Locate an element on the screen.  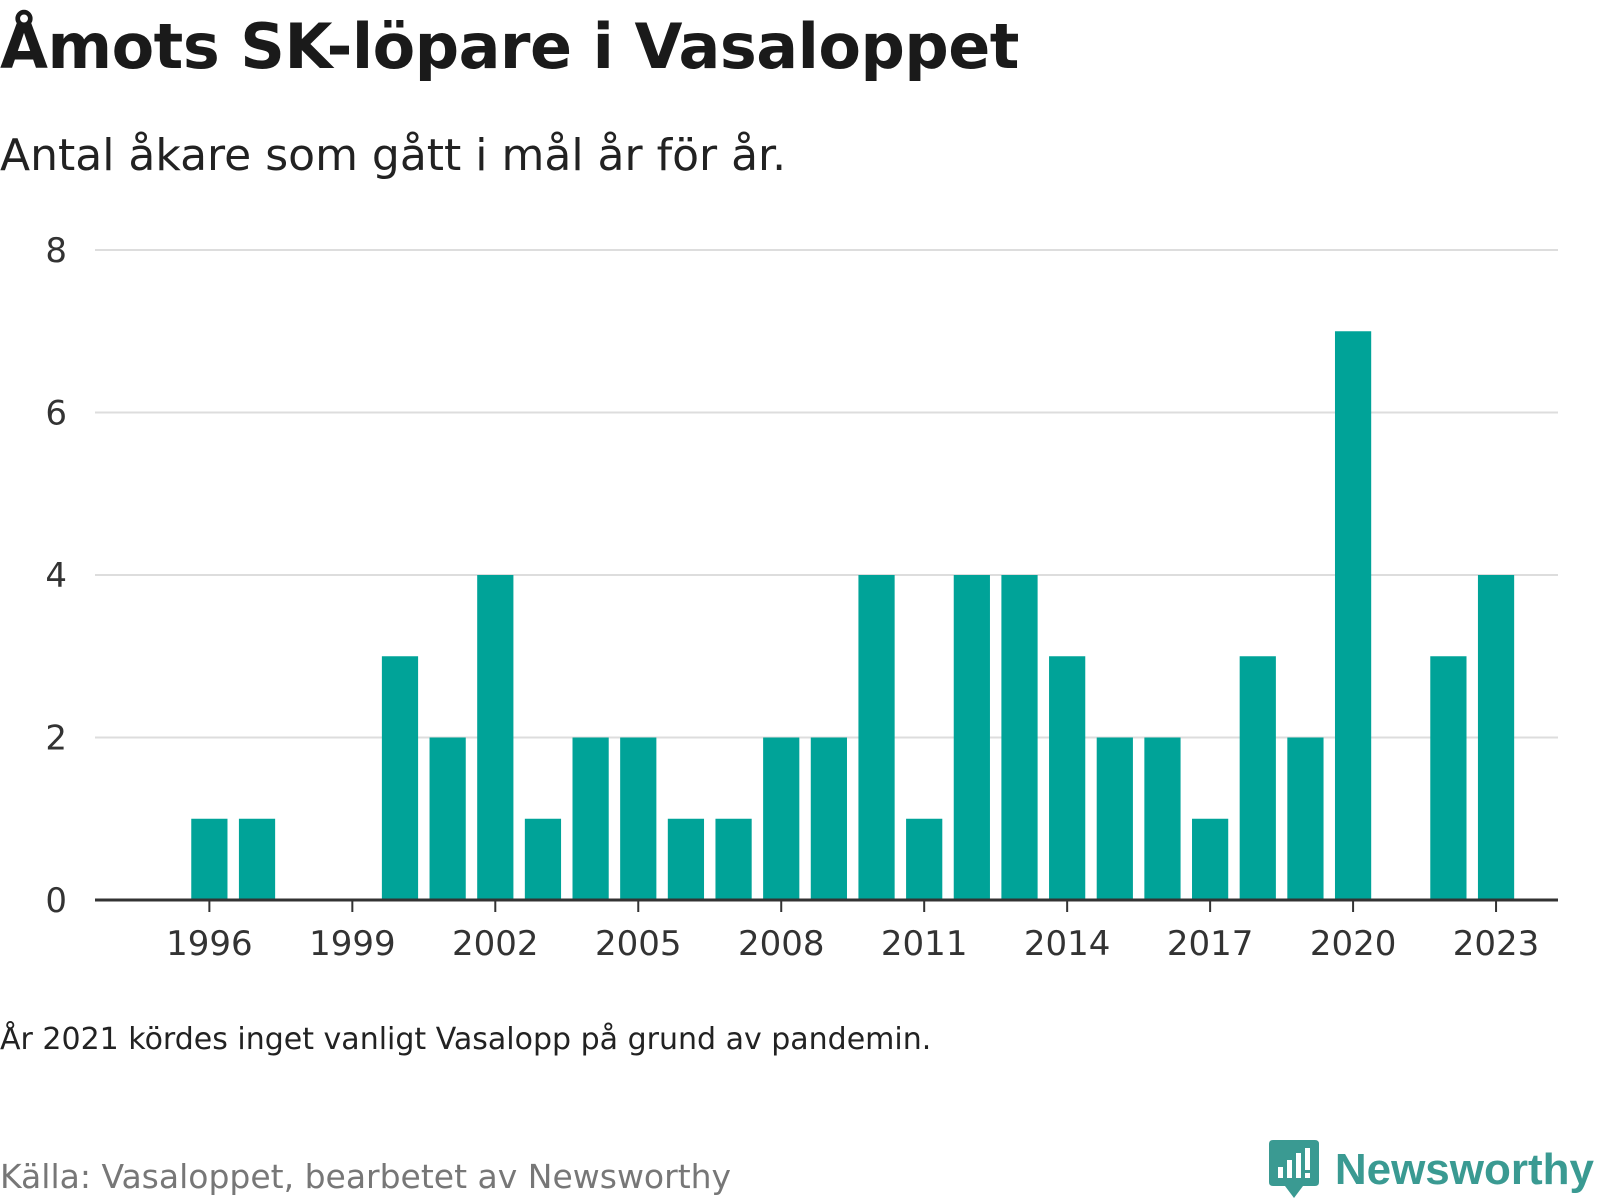
y-tick-label: 6 is located at coordinates (56, 414).